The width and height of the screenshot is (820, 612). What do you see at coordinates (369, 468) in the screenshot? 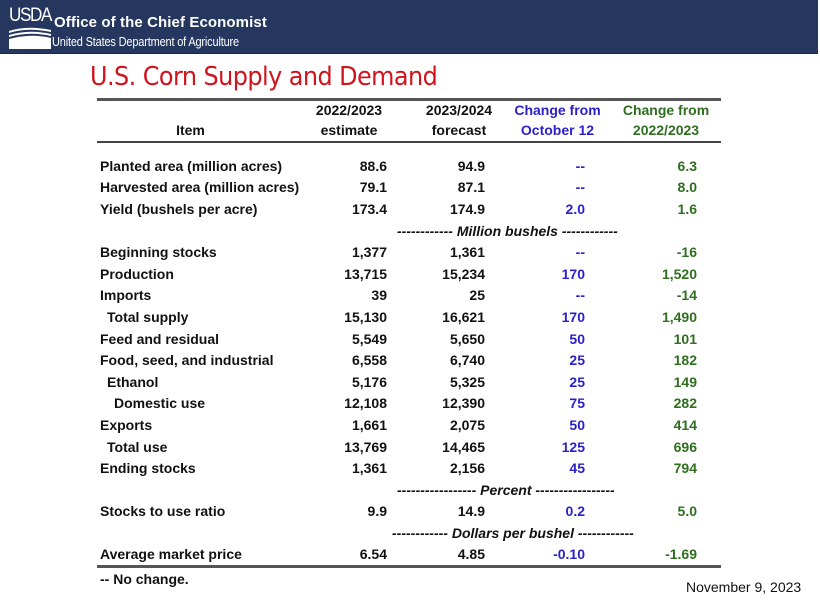
I see `row-estimate: 1,361` at bounding box center [369, 468].